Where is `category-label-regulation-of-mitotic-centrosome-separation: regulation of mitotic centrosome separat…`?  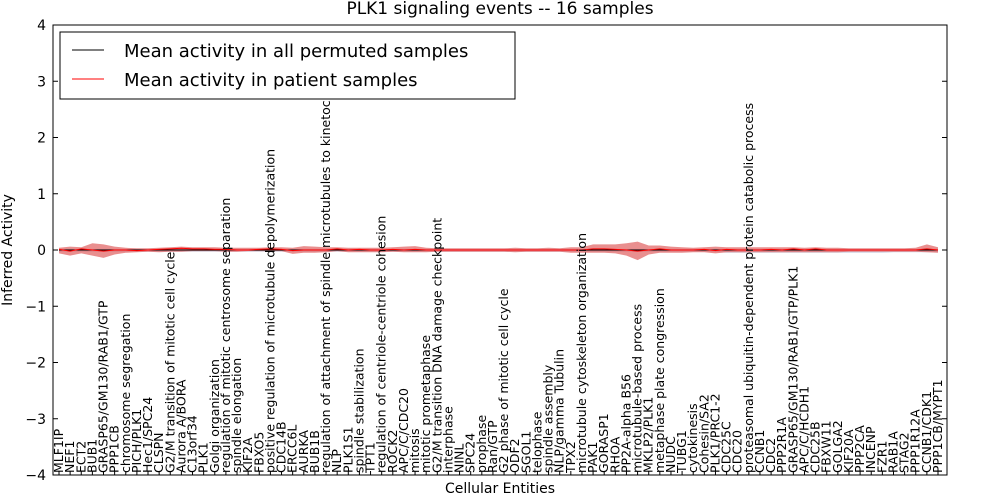
category-label-regulation-of-mitotic-centrosome-separation: regulation of mitotic centrosome separat… is located at coordinates (225, 335).